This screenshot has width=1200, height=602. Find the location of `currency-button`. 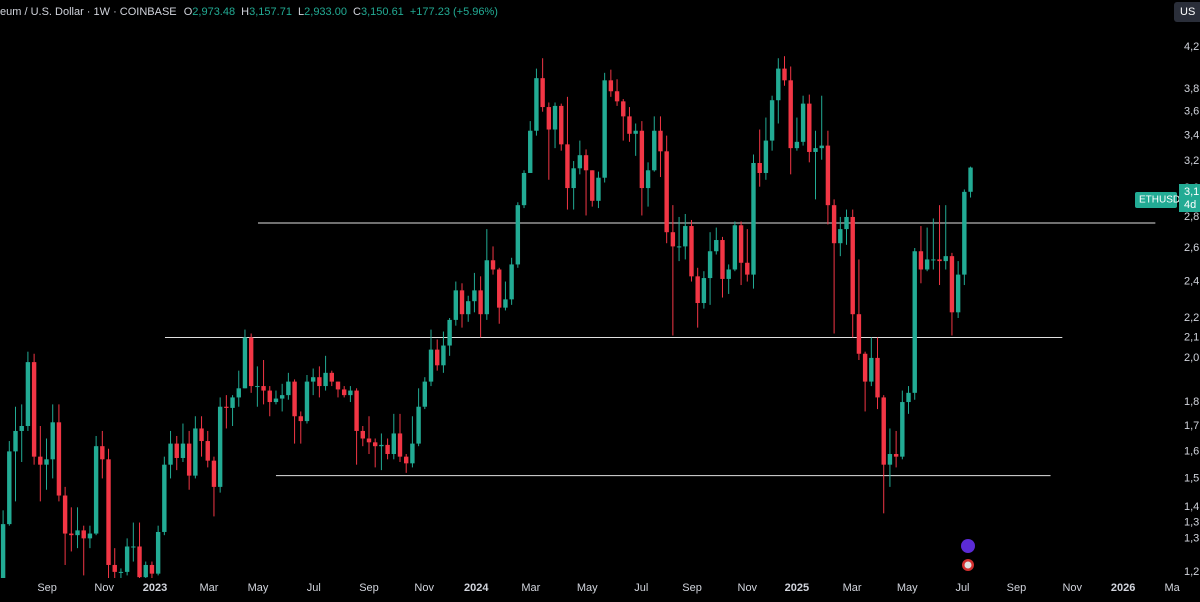

currency-button is located at coordinates (1187, 12).